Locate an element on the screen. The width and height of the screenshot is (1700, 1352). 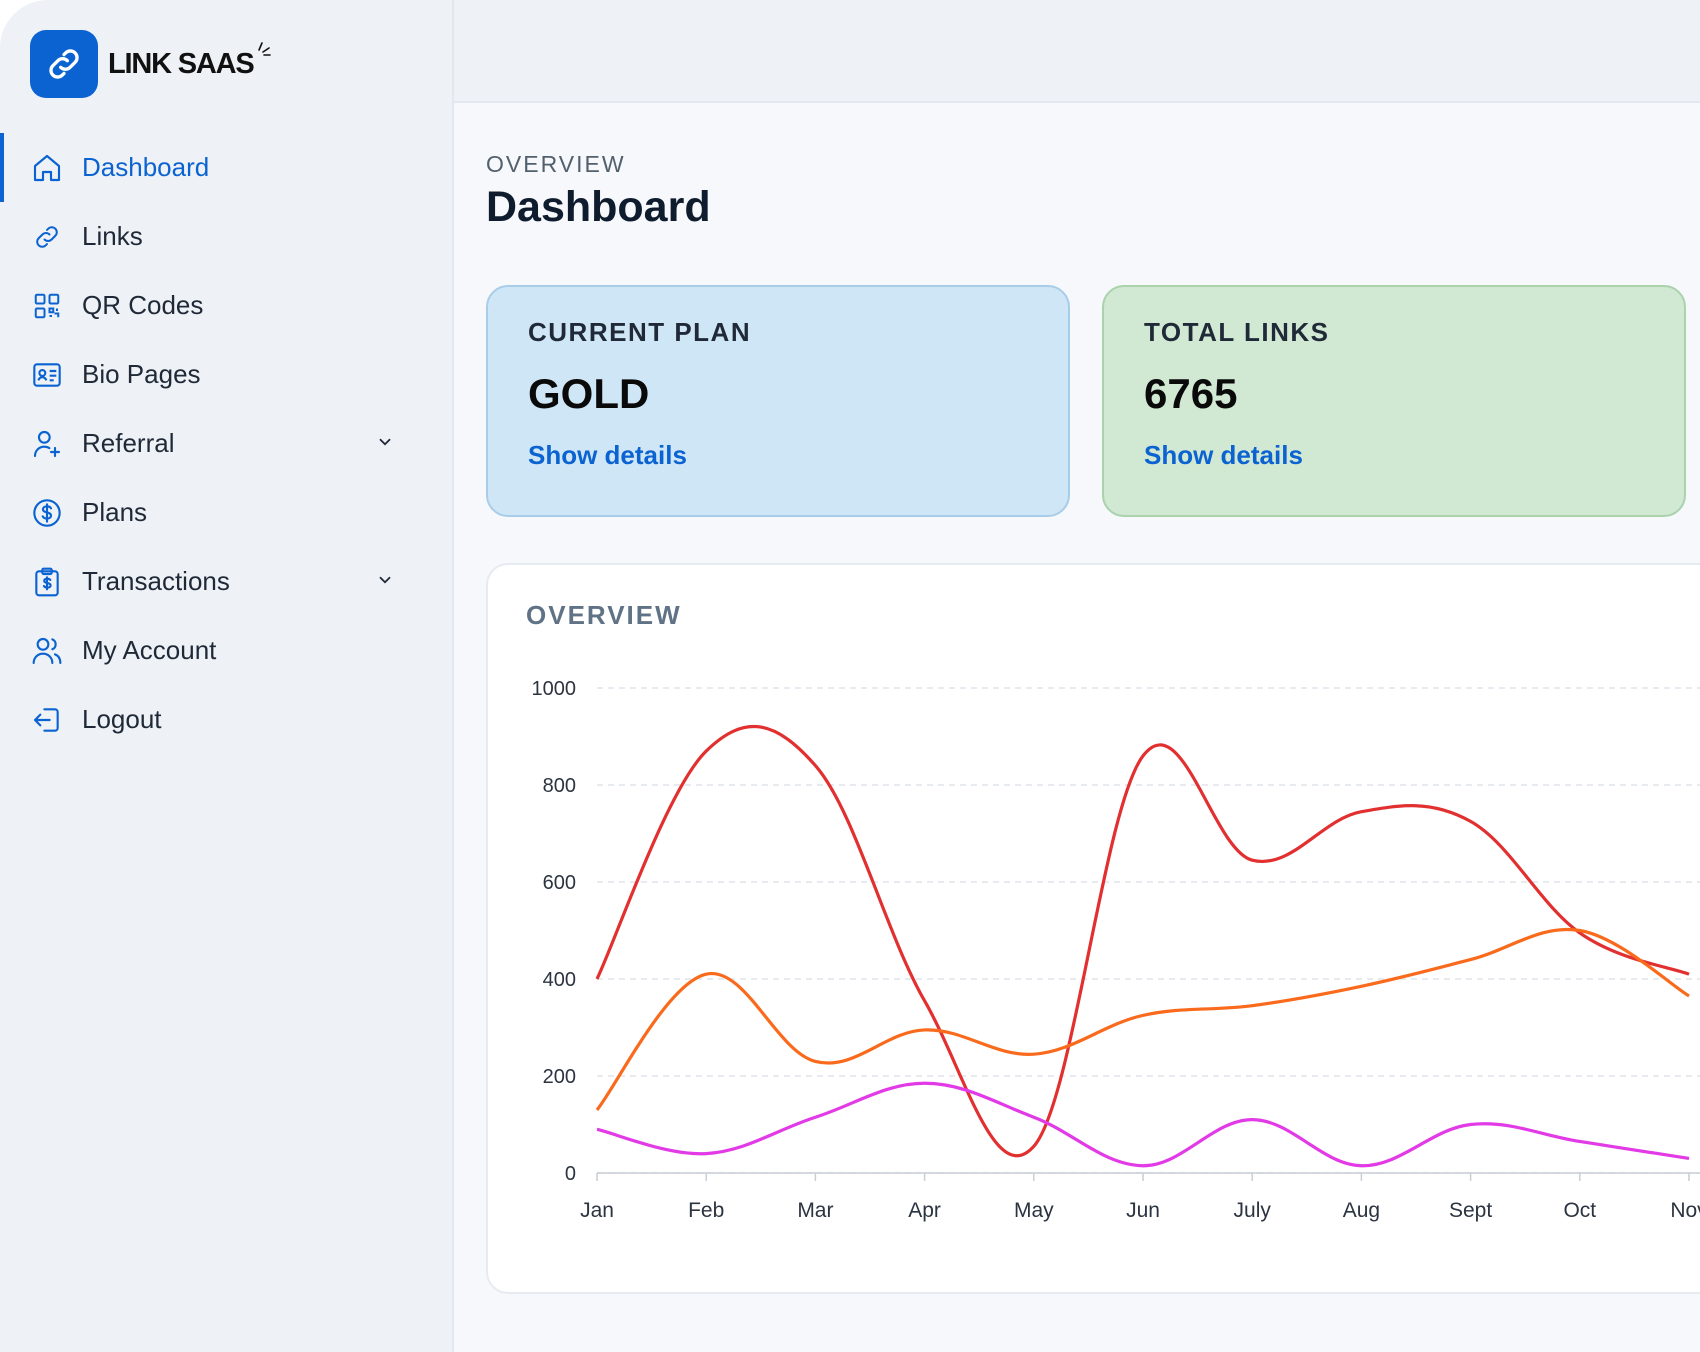
link-icon is located at coordinates (47, 237).